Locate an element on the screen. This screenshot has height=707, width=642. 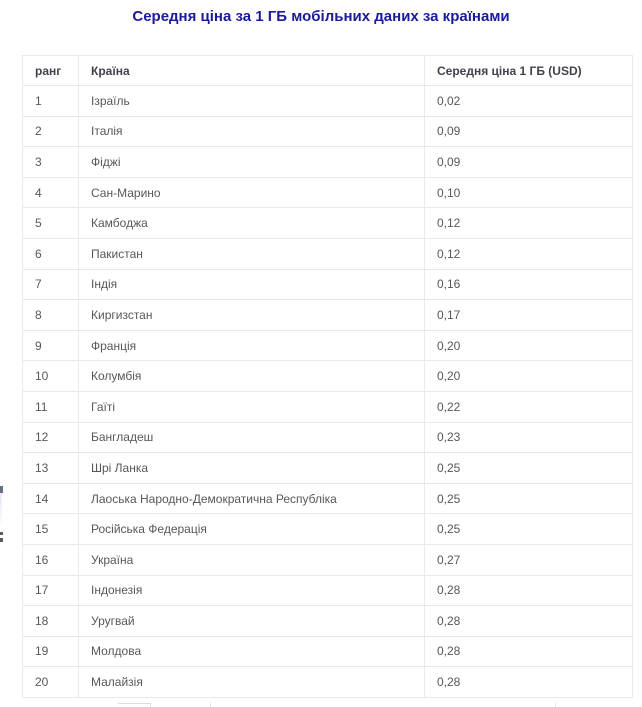
country-cell: Фіджі is located at coordinates (251, 162).